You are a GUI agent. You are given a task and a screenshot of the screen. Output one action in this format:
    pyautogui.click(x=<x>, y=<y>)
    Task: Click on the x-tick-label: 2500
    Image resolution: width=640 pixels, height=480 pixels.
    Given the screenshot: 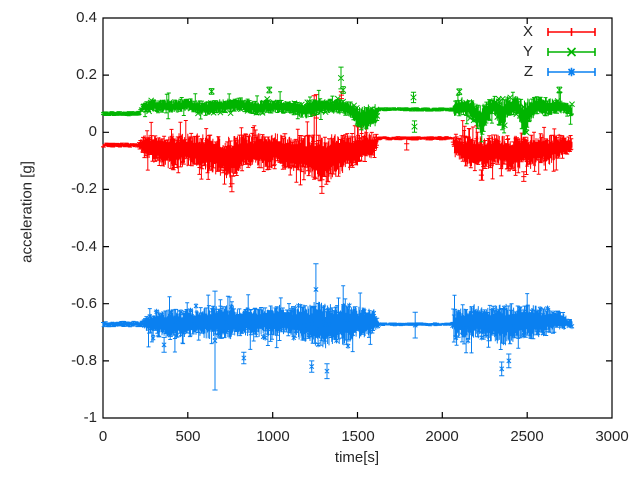 What is the action you would take?
    pyautogui.click(x=527, y=436)
    